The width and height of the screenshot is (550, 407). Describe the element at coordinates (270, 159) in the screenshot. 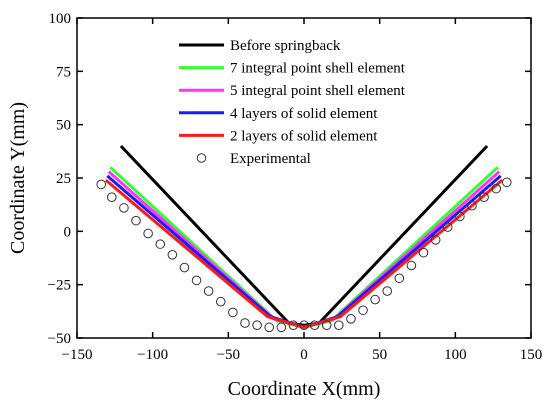

I see `legend-label-experimental: Experimental` at that location.